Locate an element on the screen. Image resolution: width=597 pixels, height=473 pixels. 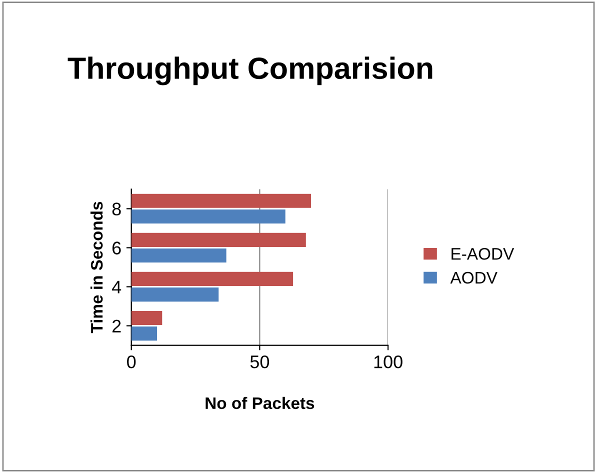
y-tick-label: 8 is located at coordinates (116, 209).